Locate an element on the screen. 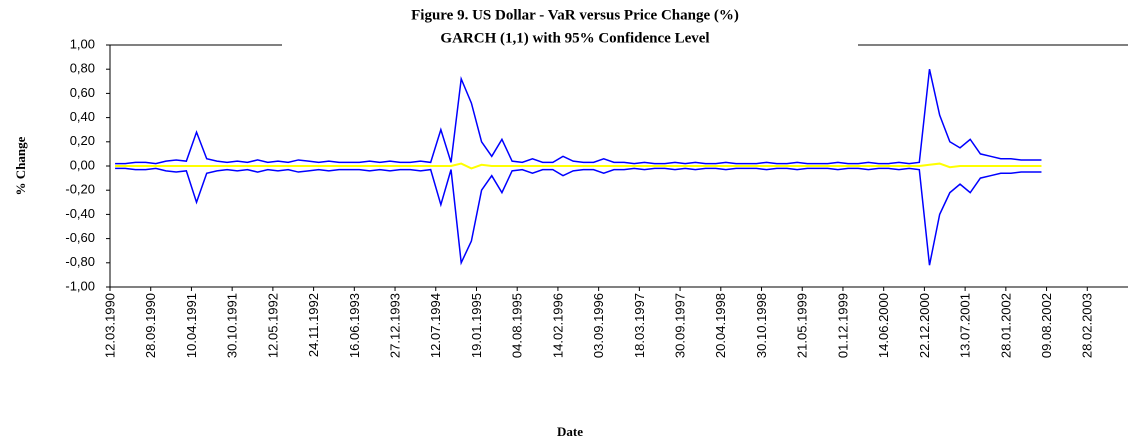 This screenshot has height=443, width=1140. x-tick-label: 20.04.1998 is located at coordinates (720, 325).